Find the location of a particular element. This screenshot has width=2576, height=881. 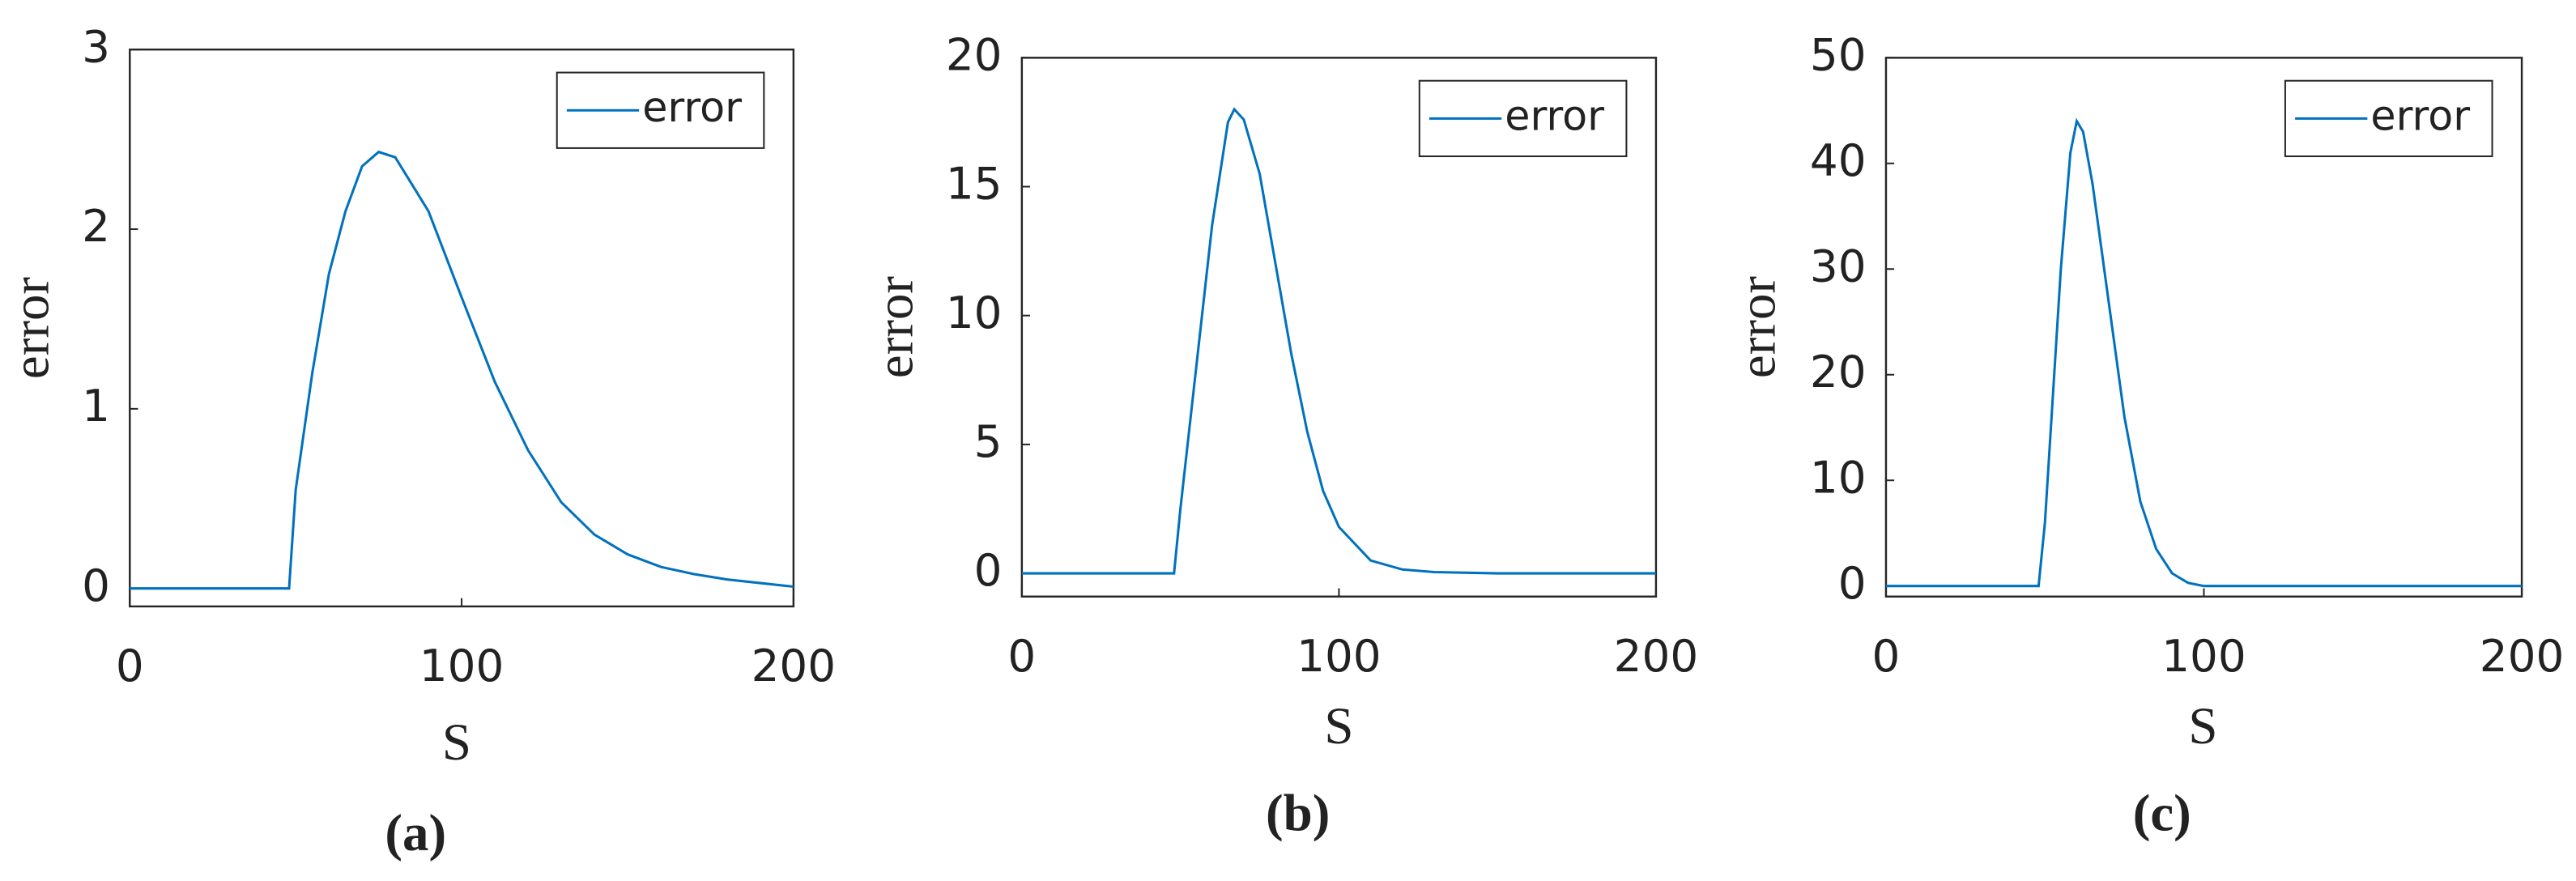

panel-label: (c) is located at coordinates (2162, 813).